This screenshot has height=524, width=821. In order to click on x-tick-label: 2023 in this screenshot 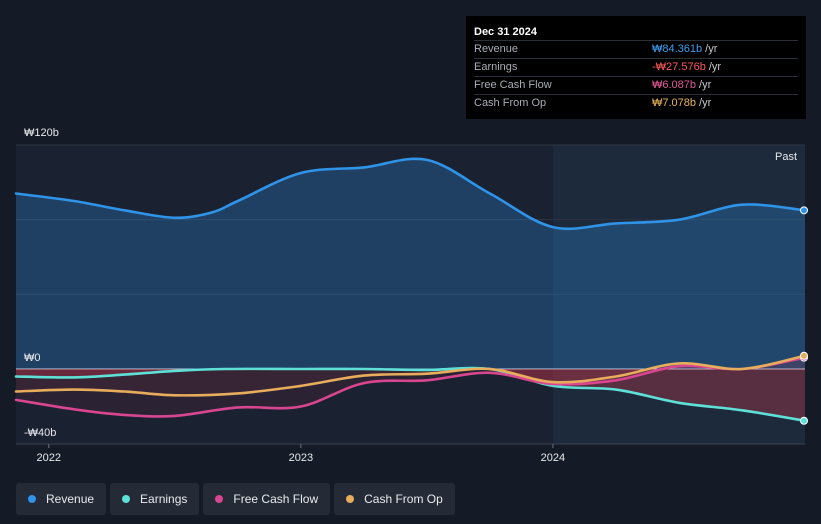, I will do `click(301, 458)`.